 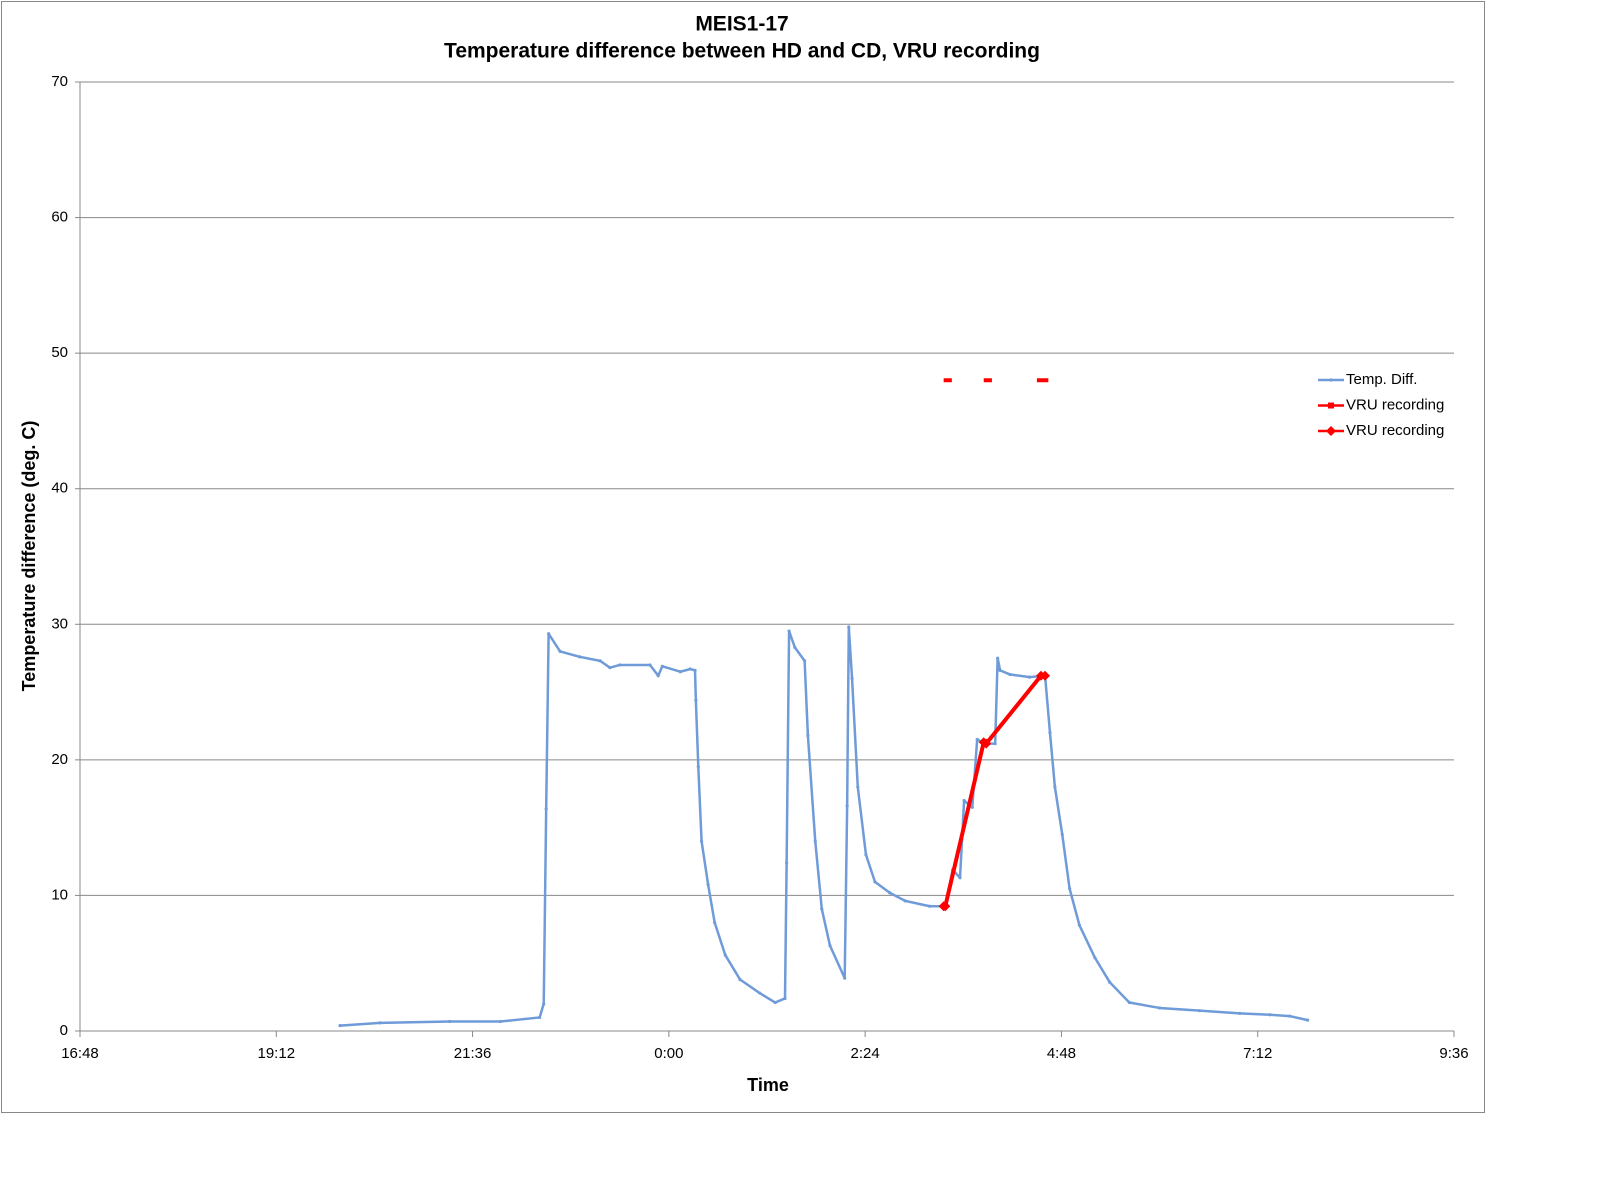 What do you see at coordinates (865, 1053) in the screenshot?
I see `x-tick-label: 2:24` at bounding box center [865, 1053].